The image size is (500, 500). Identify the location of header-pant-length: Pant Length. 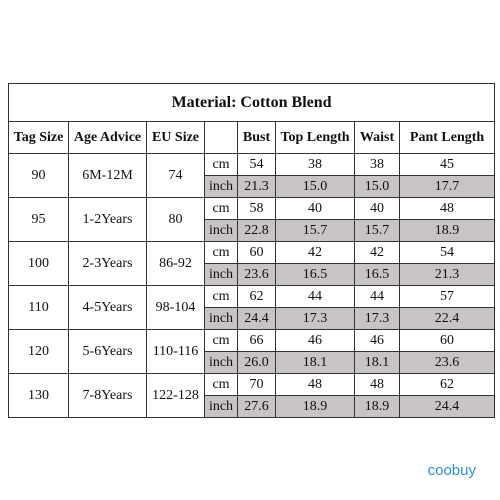
(447, 137).